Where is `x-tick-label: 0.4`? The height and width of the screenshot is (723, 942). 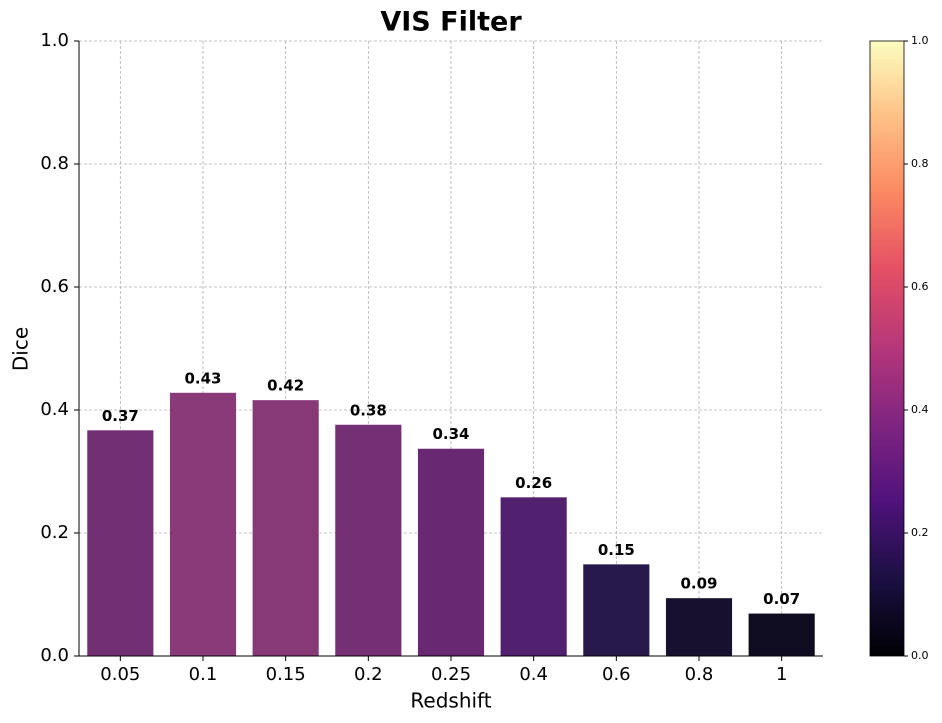
x-tick-label: 0.4 is located at coordinates (533, 674).